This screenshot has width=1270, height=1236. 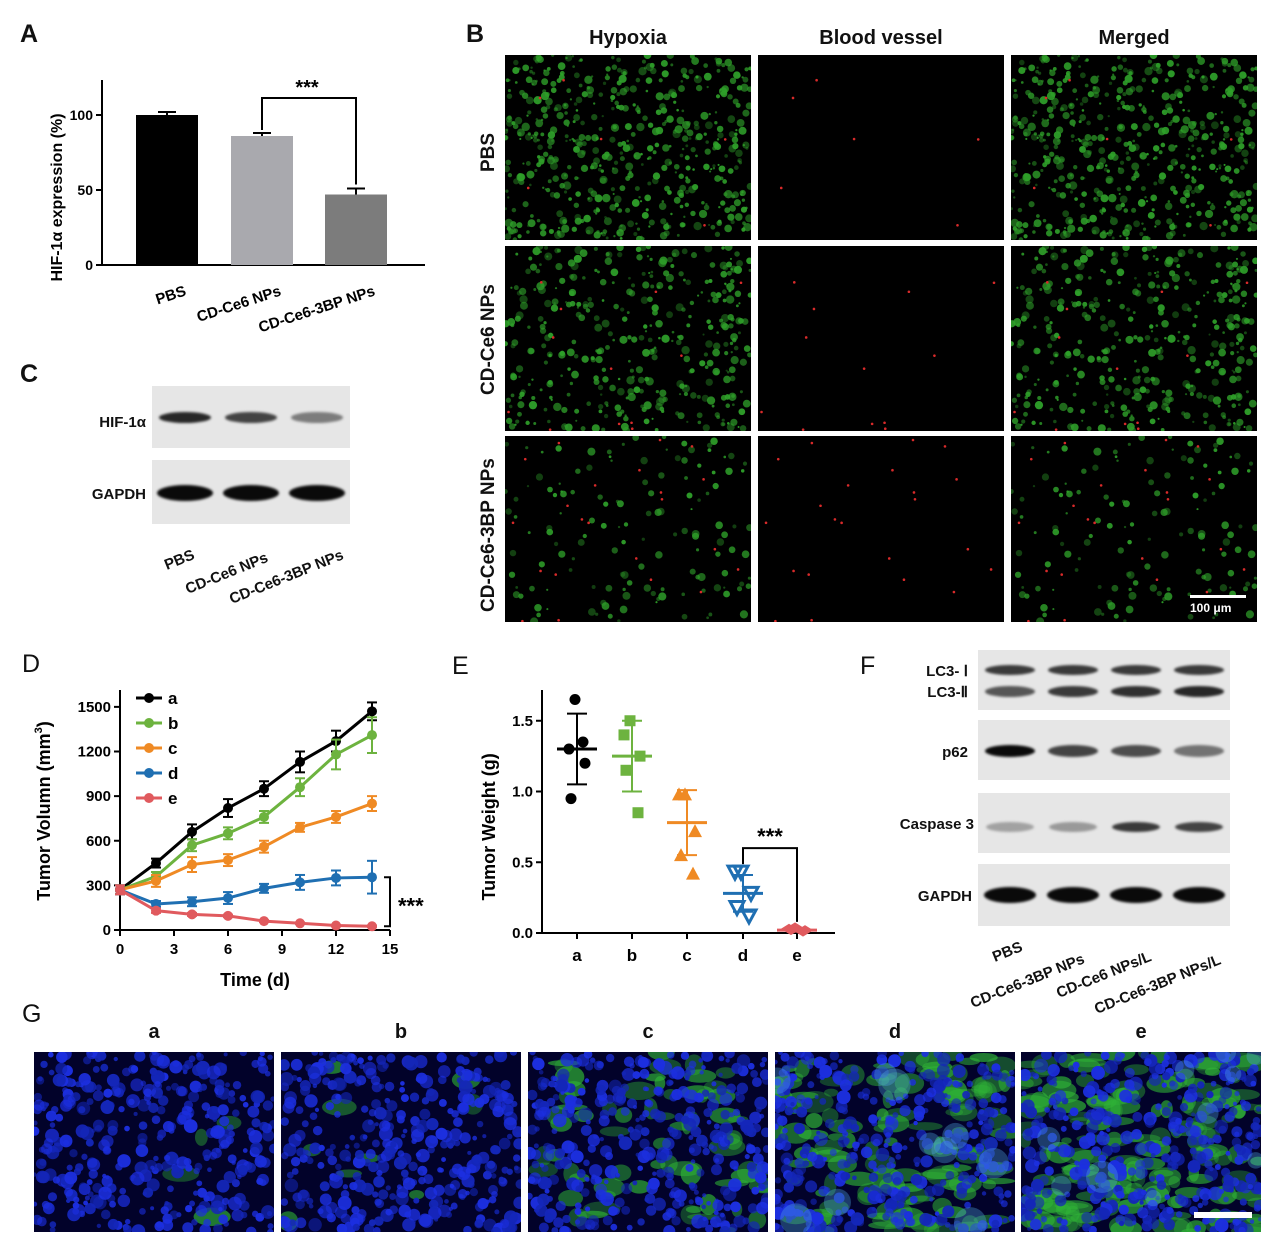 I want to click on x-tick-label: e, so click(x=796, y=955).